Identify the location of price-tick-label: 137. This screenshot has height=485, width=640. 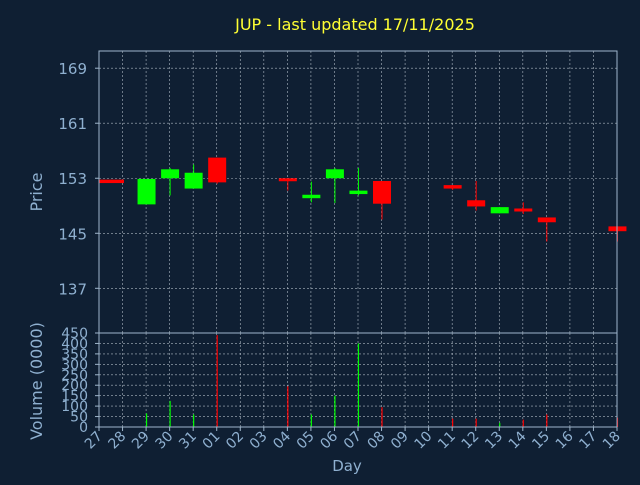
(72, 289).